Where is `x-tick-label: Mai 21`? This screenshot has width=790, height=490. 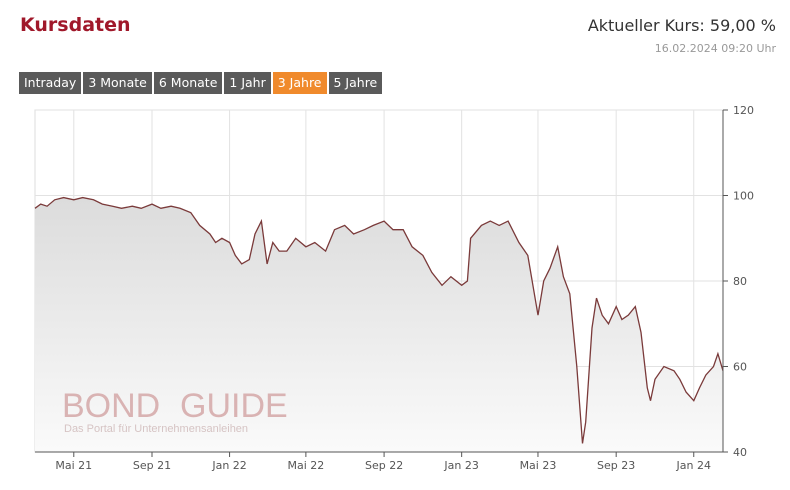
x-tick-label: Mai 21 is located at coordinates (73, 465).